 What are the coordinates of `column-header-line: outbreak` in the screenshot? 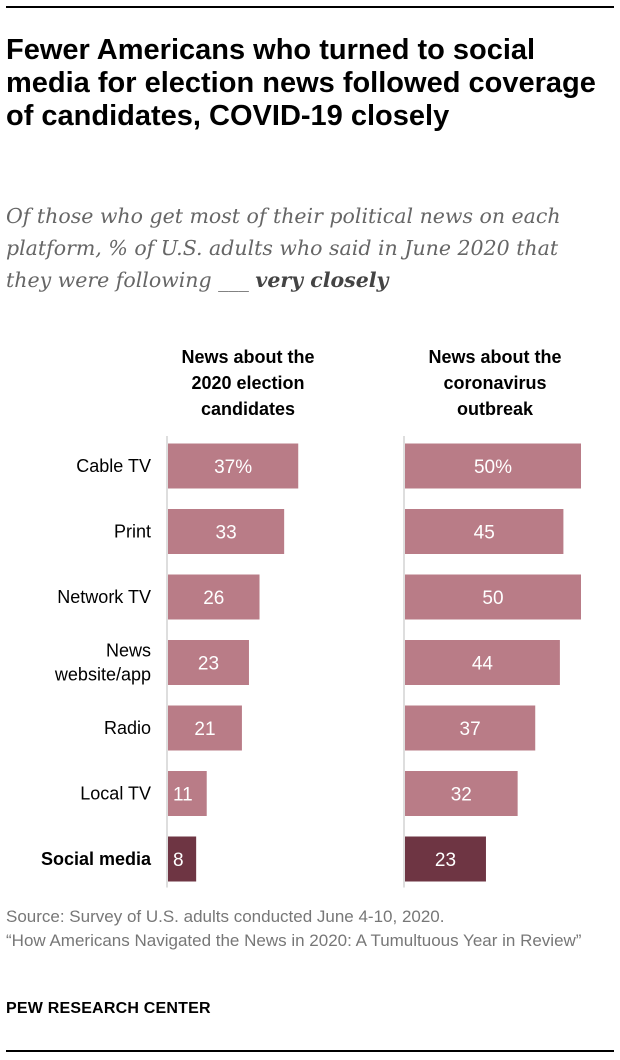 It's located at (495, 409).